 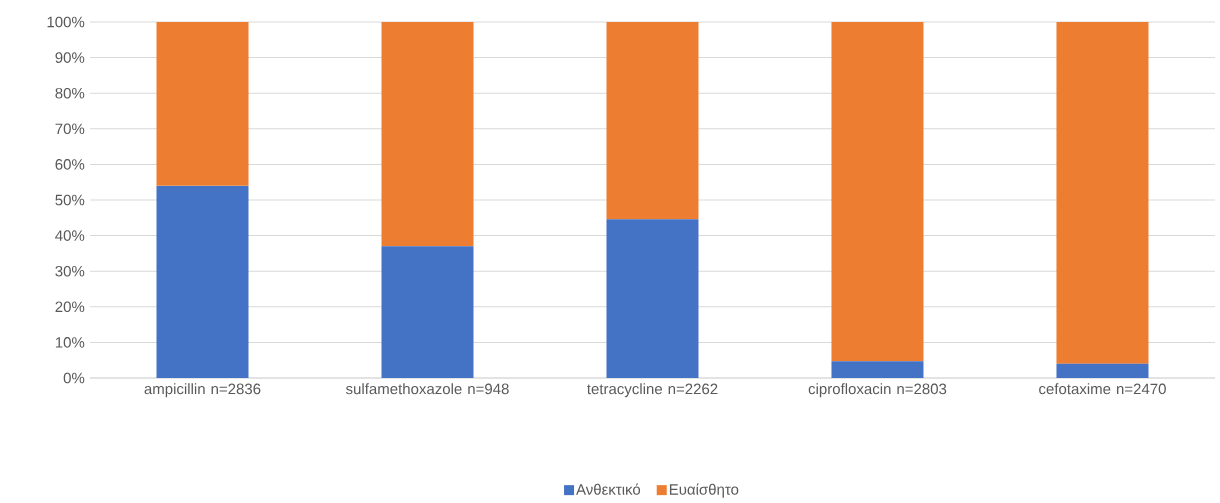 What do you see at coordinates (70, 164) in the screenshot?
I see `y-tick-label: 60%` at bounding box center [70, 164].